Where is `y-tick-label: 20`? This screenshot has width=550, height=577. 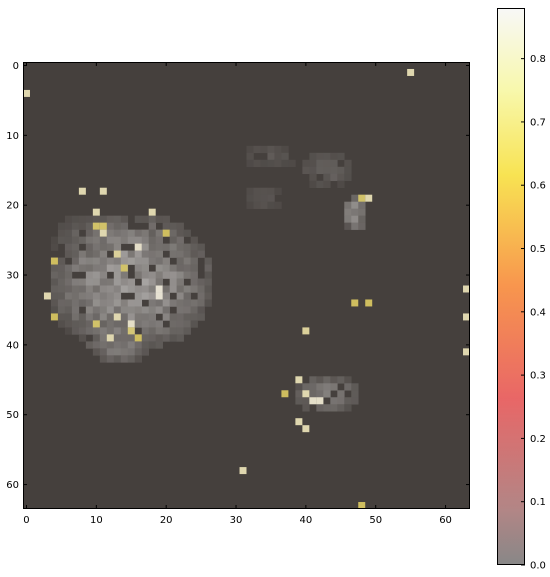 y-tick-label: 20 is located at coordinates (12, 206).